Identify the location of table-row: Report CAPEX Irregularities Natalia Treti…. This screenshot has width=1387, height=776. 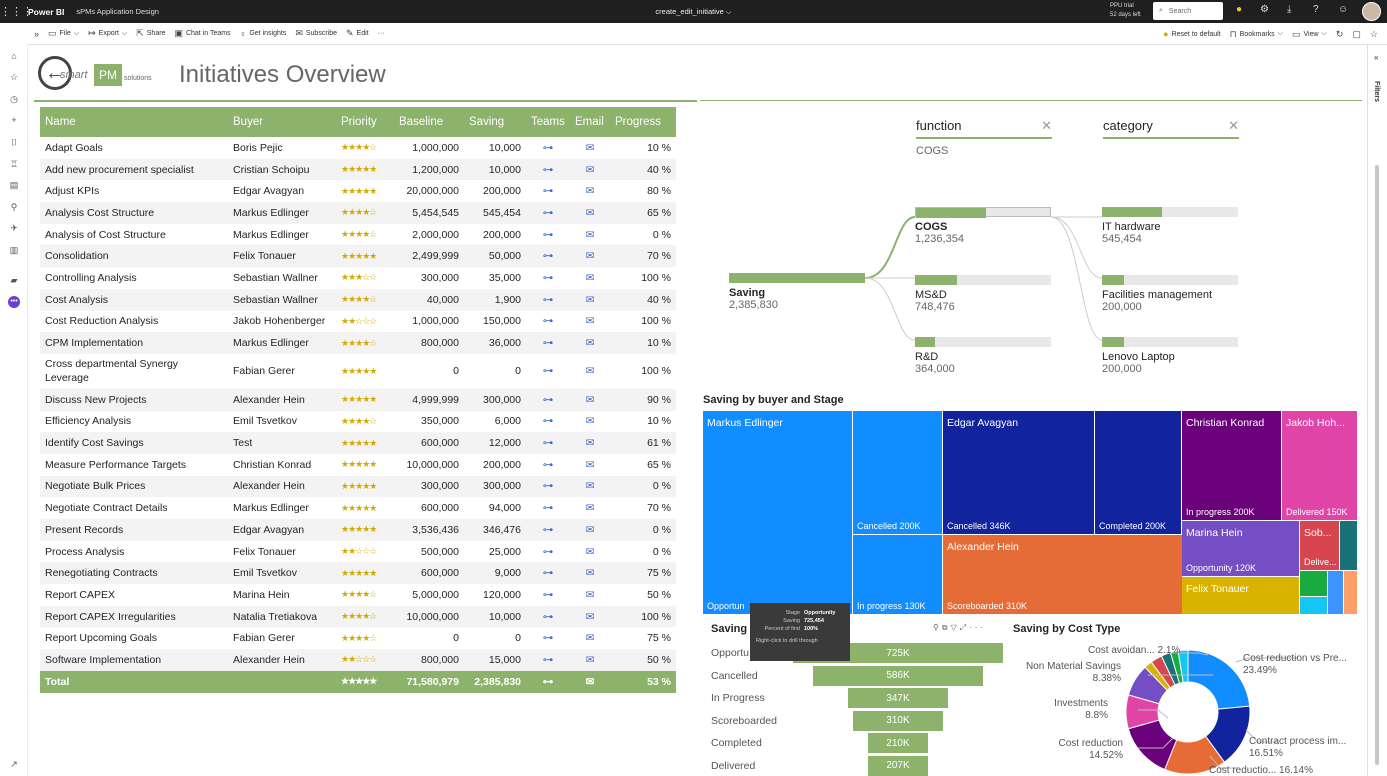
(358, 616).